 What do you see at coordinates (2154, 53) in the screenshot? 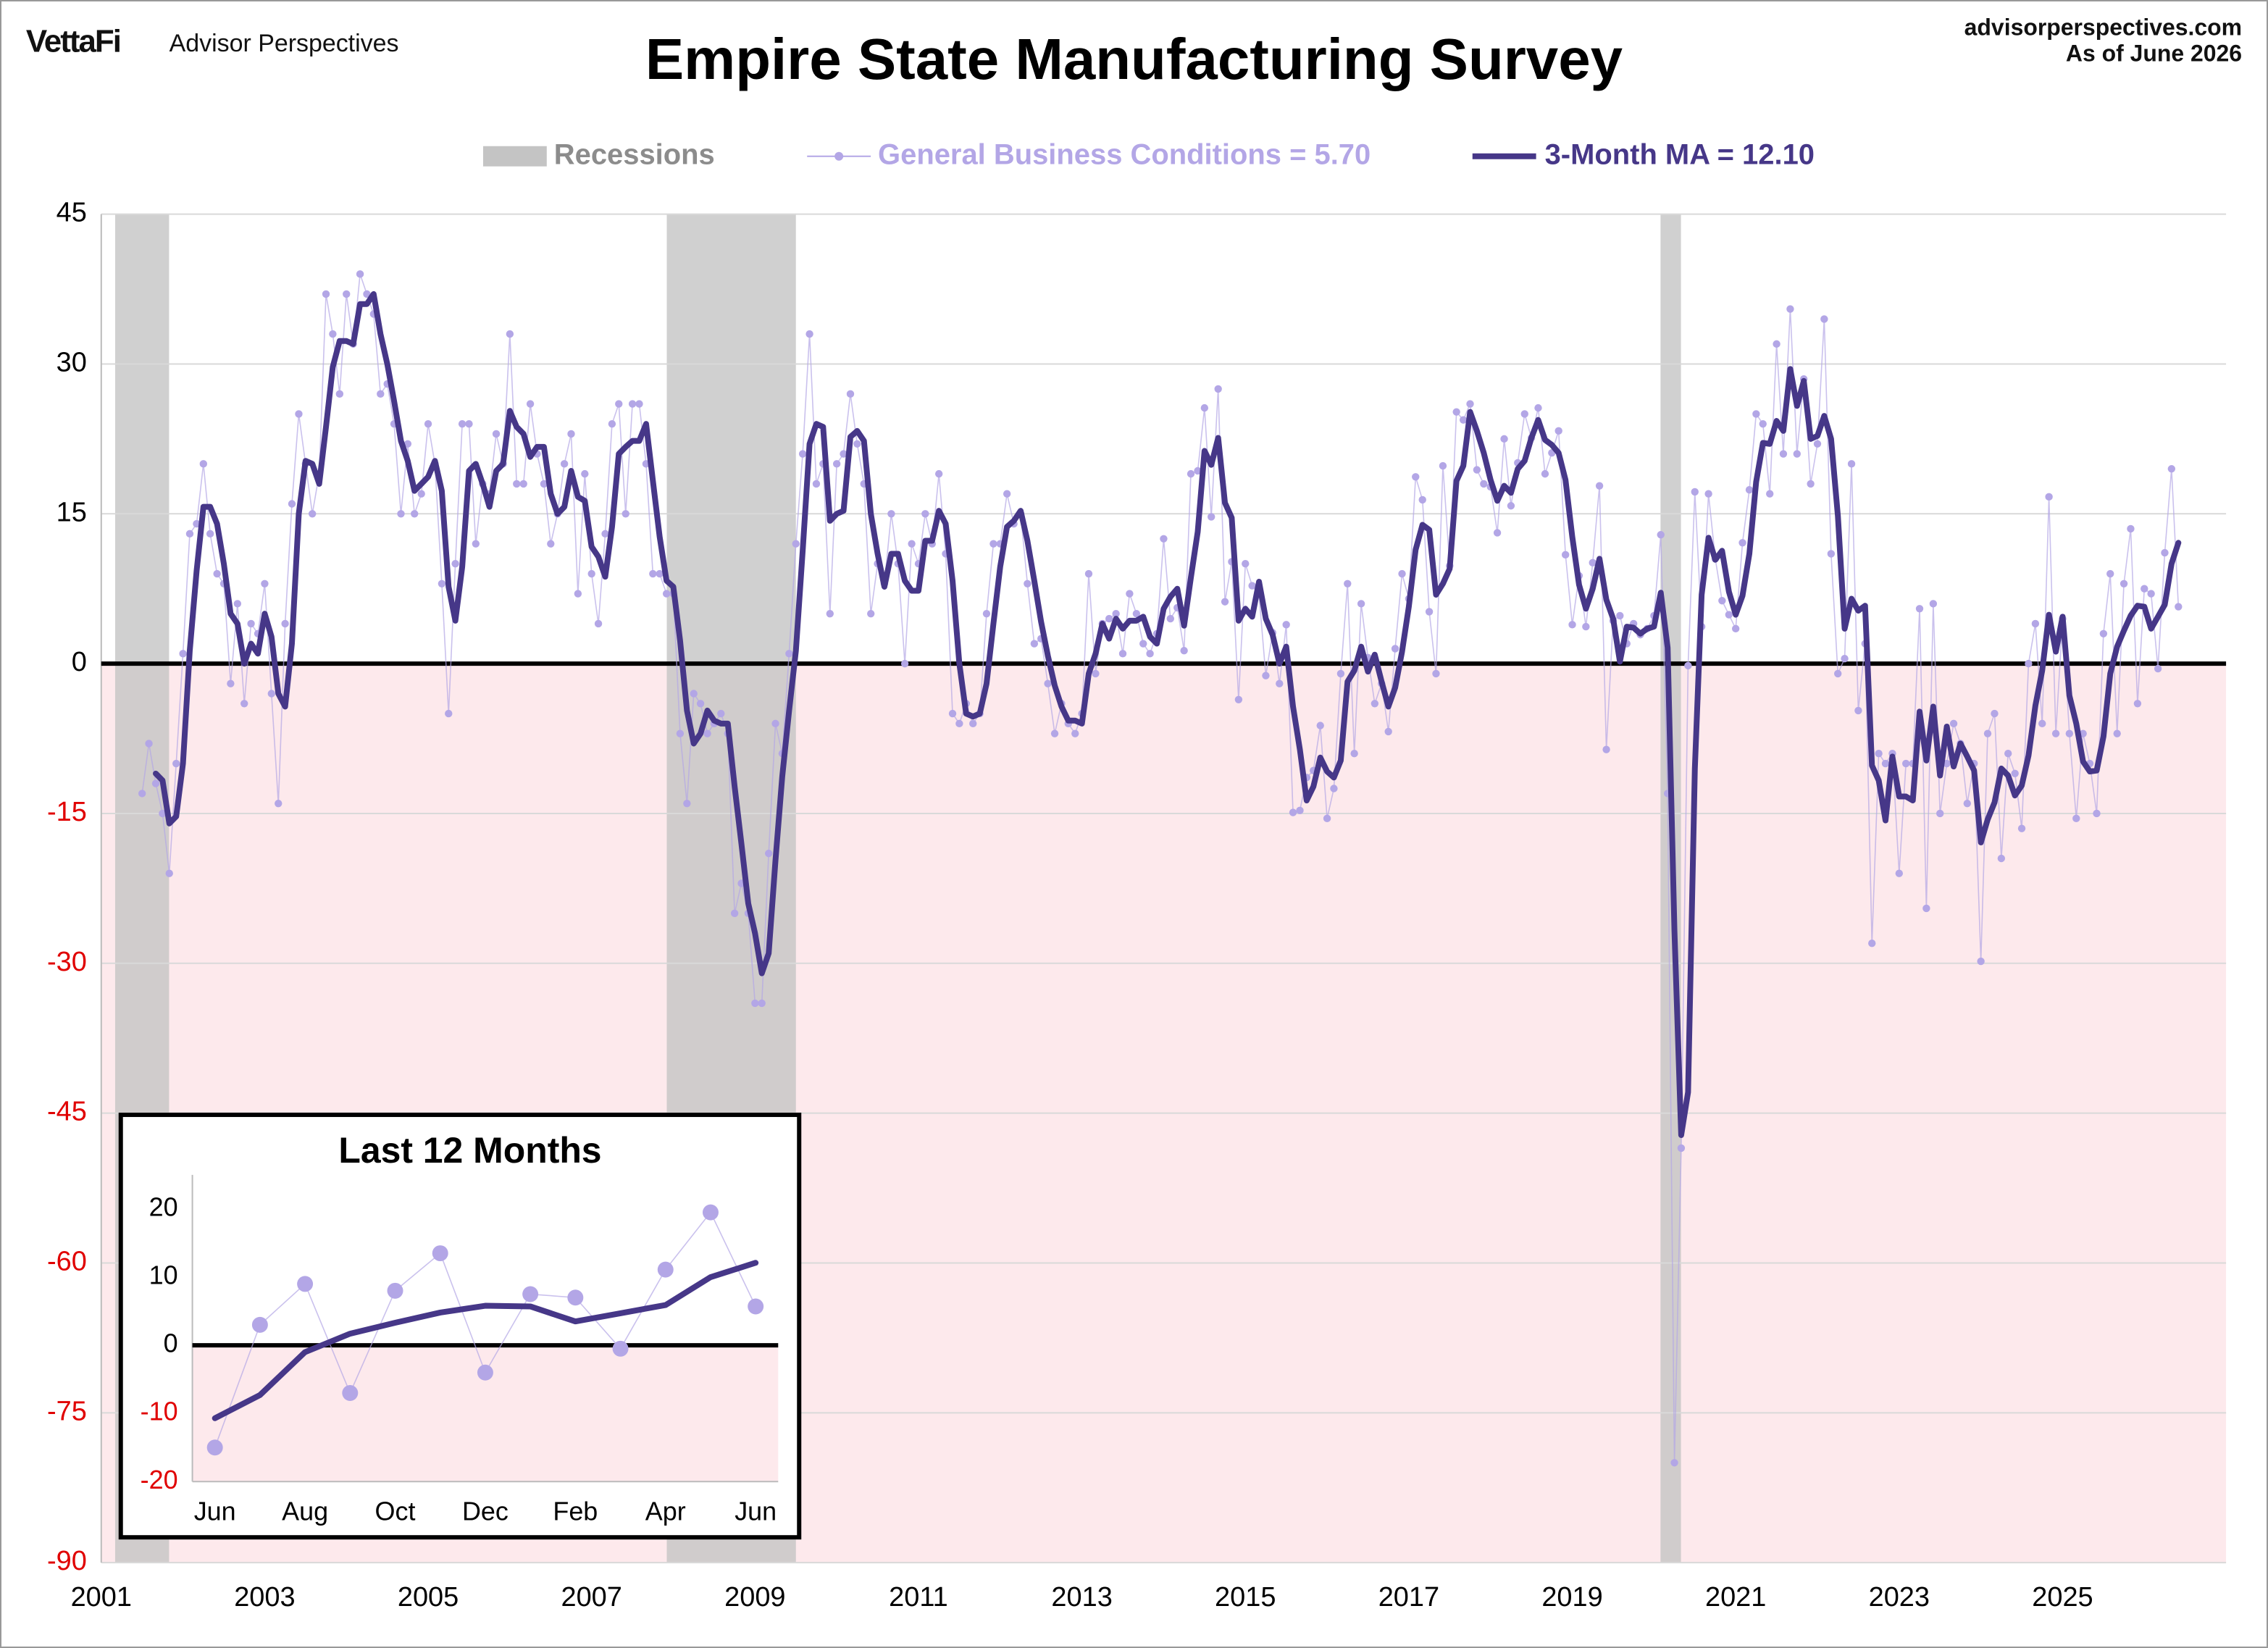
I see `date: As of June 2026` at bounding box center [2154, 53].